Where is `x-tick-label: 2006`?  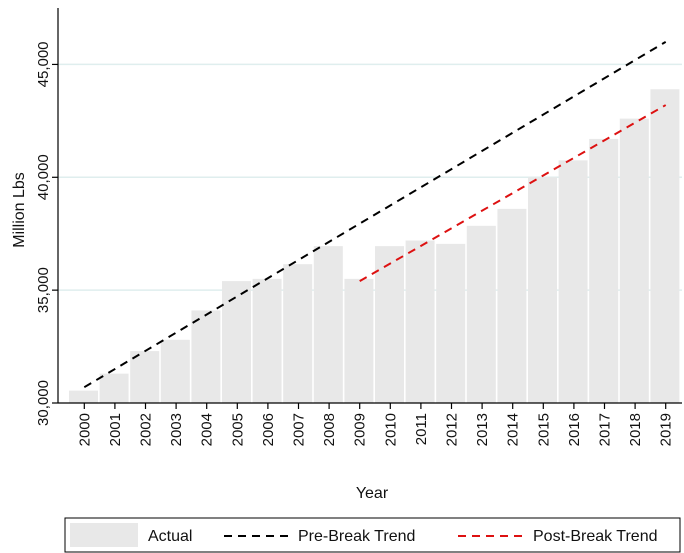
x-tick-label: 2006 is located at coordinates (268, 429).